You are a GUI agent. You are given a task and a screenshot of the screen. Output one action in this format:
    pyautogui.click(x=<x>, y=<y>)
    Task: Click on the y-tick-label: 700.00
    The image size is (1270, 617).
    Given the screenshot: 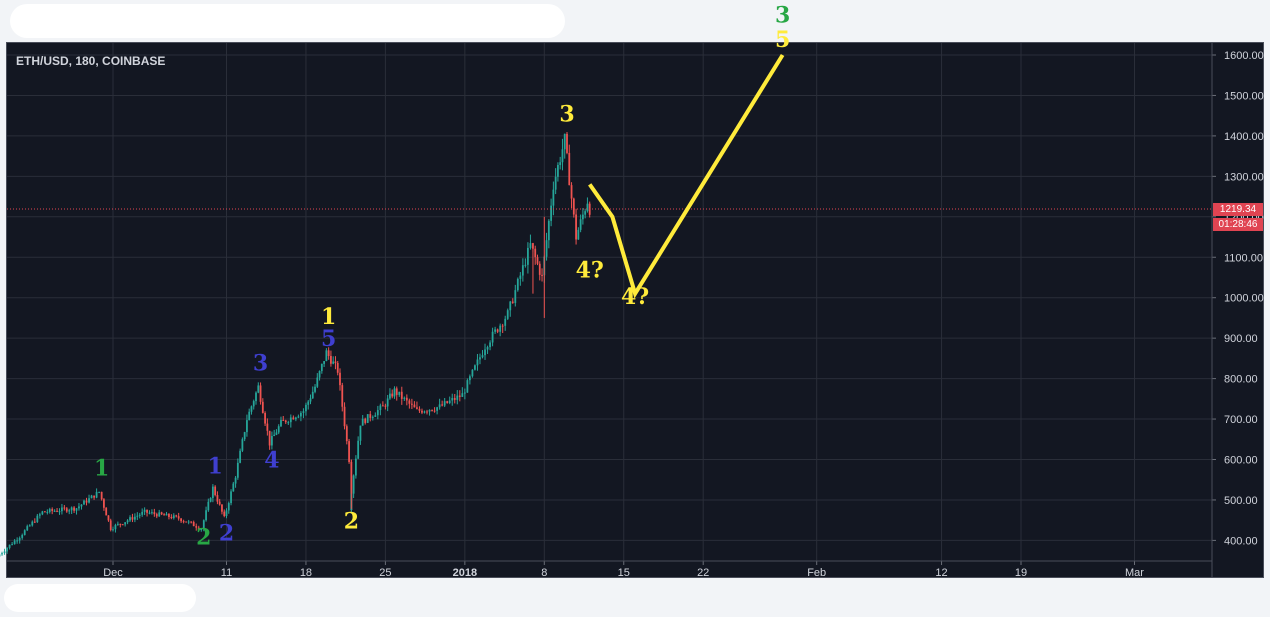 What is the action you would take?
    pyautogui.click(x=1241, y=420)
    